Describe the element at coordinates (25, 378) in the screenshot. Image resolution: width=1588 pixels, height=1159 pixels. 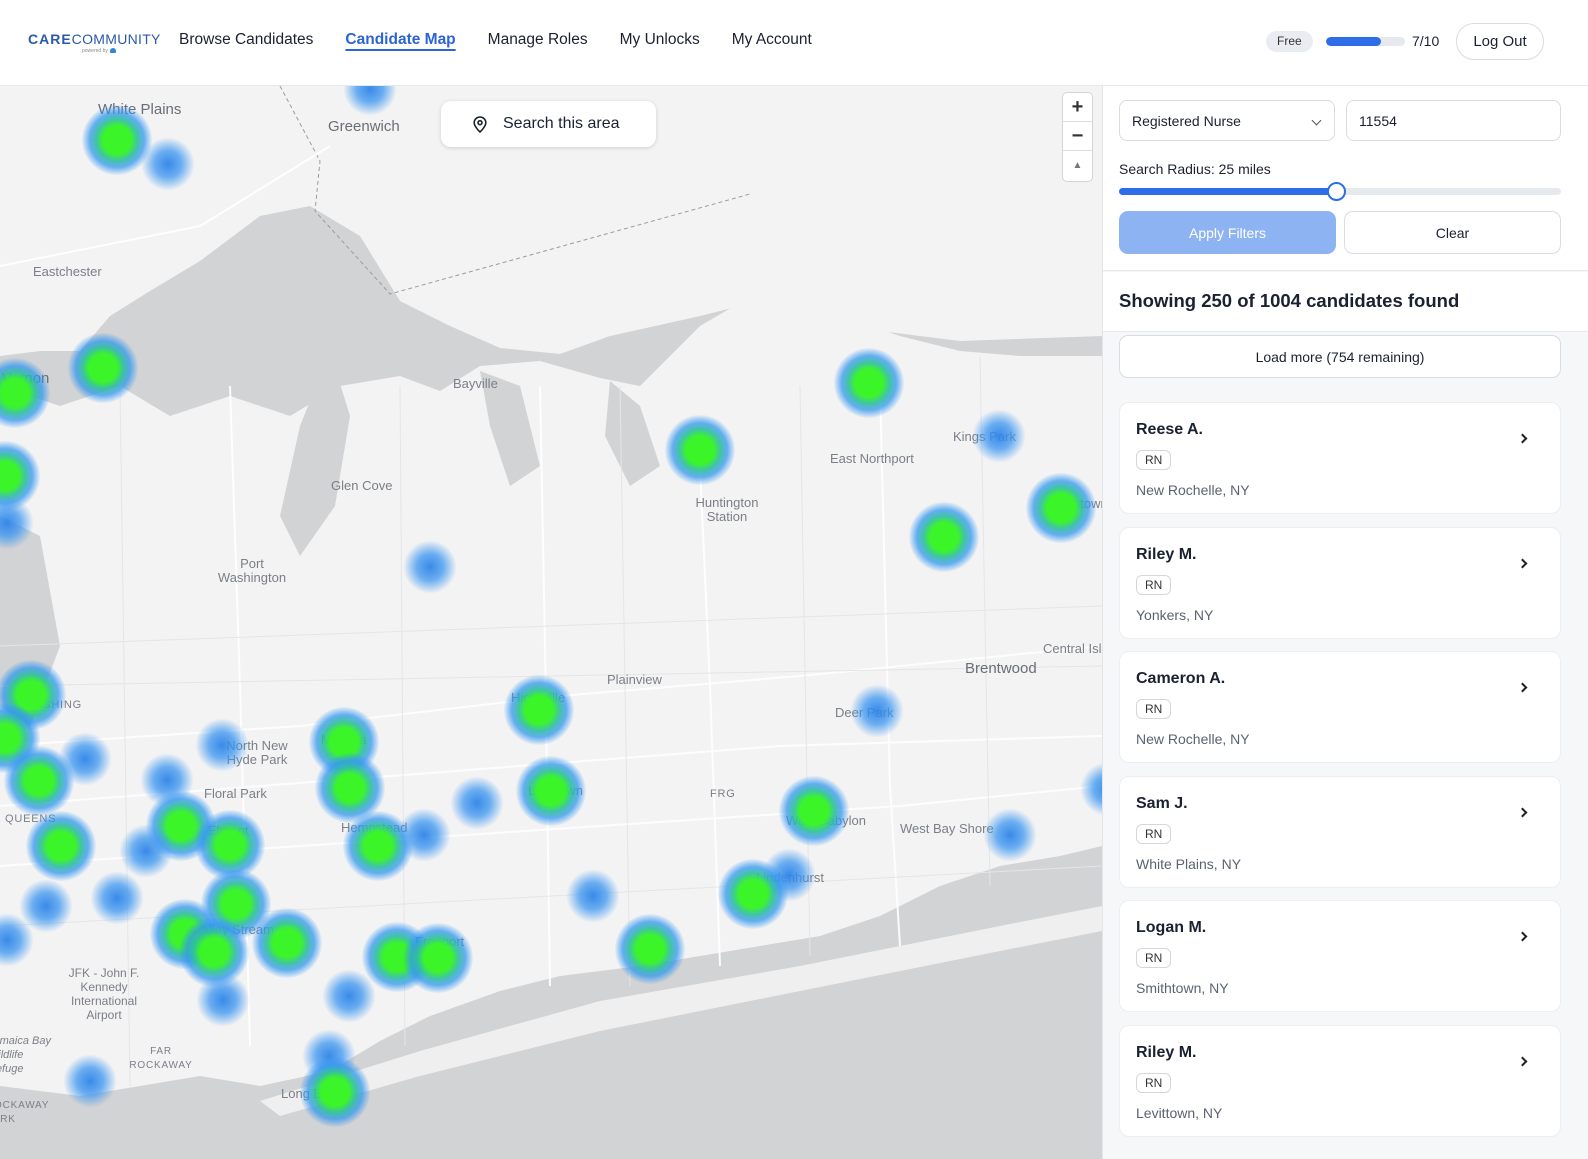
I see `map-label: Mount Vernon` at that location.